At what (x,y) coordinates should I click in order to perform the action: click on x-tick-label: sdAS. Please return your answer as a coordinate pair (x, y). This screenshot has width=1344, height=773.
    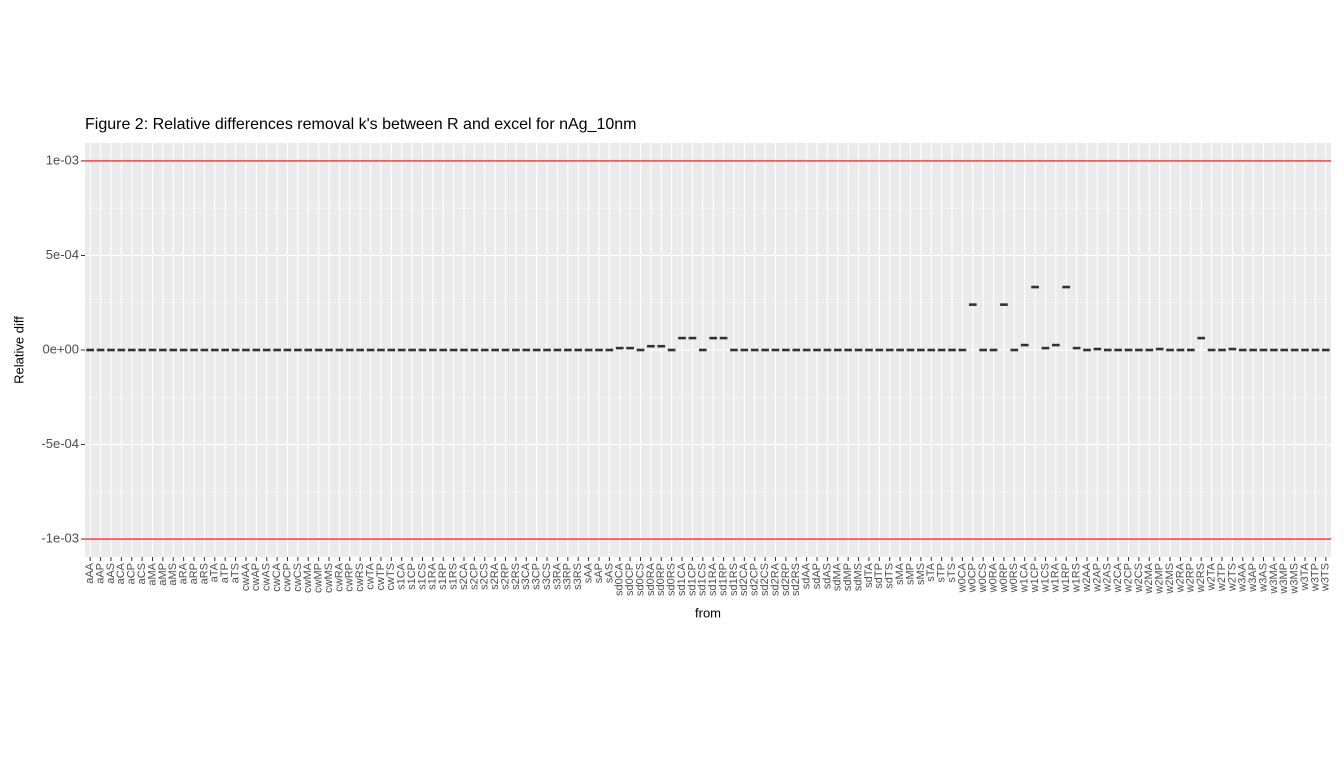
    Looking at the image, I should click on (827, 576).